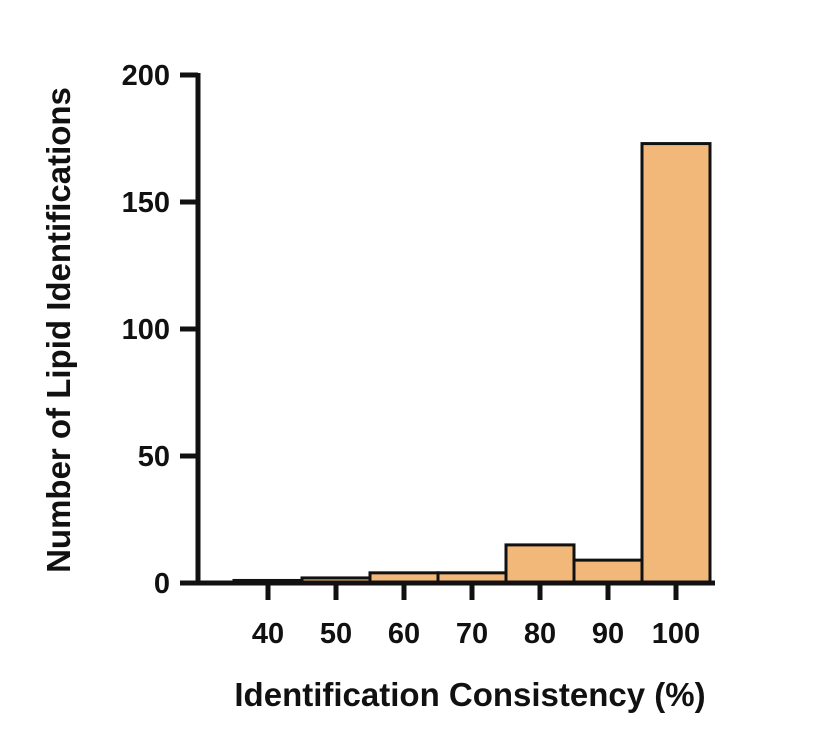  Describe the element at coordinates (58, 330) in the screenshot. I see `y-axis-label: Number of Lipid Identifications` at that location.